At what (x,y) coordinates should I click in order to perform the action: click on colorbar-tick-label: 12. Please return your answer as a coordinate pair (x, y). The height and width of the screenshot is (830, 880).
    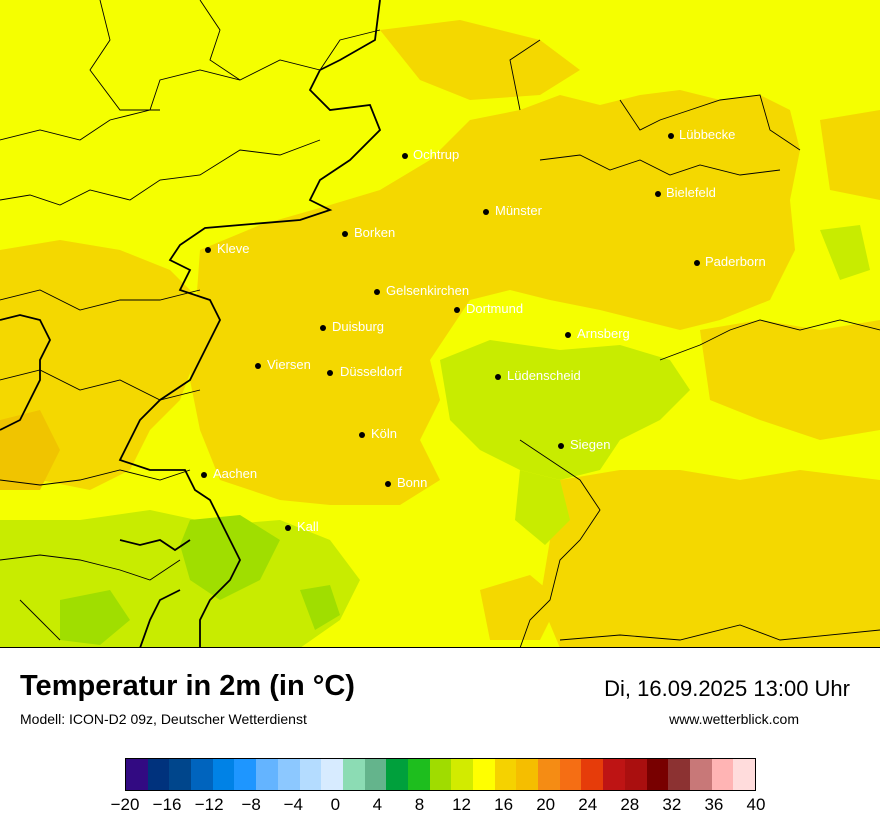
    Looking at the image, I should click on (461, 804).